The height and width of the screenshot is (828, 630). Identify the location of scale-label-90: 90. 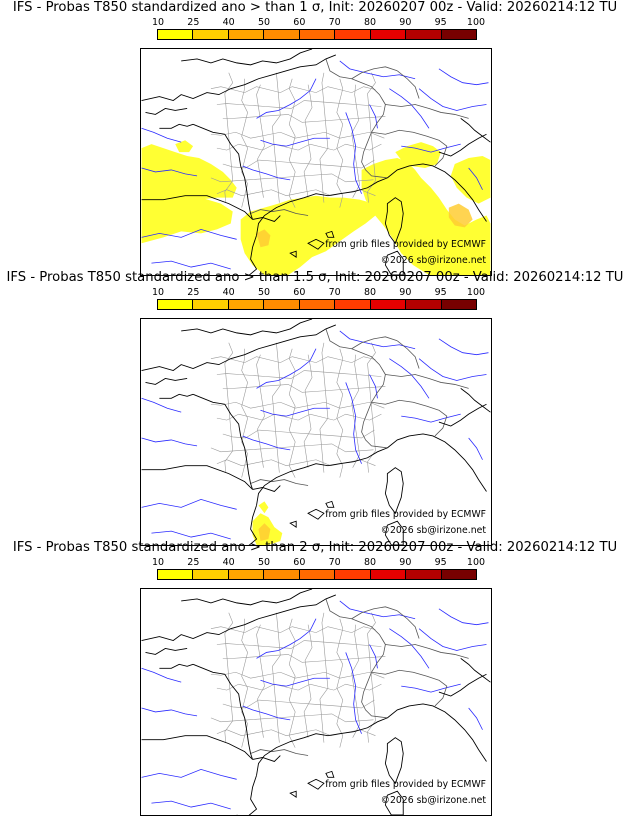
(405, 292).